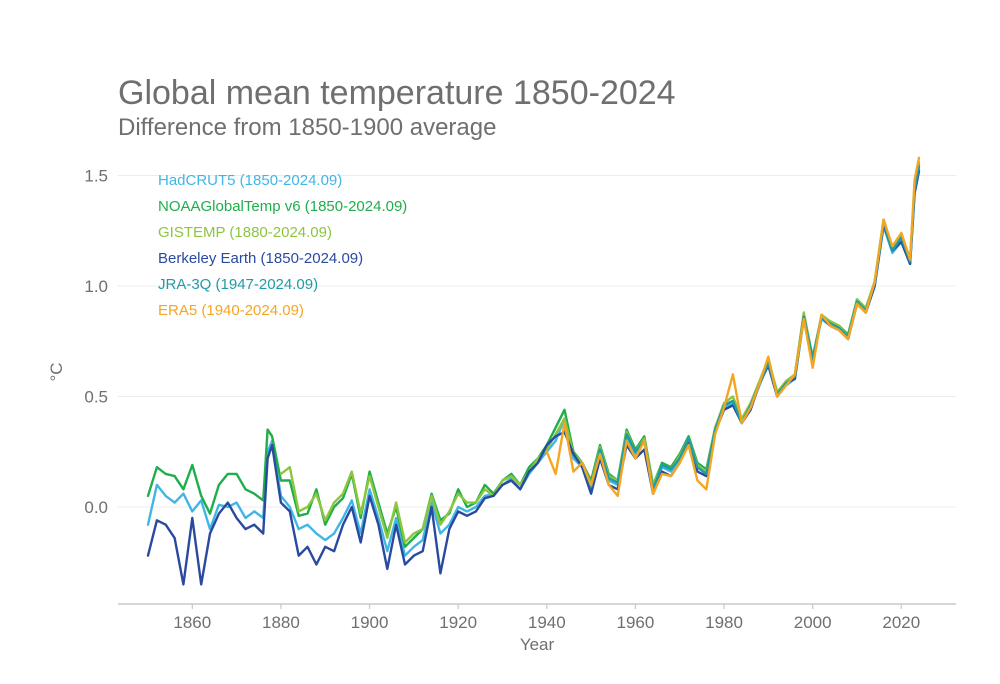  Describe the element at coordinates (238, 284) in the screenshot. I see `legend-entry: JRA-3Q (1947-2024.09)` at that location.